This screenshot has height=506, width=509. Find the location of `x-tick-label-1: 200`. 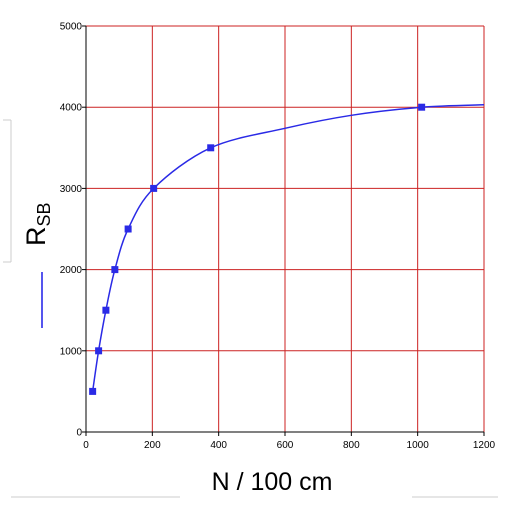

x-tick-label-1: 200 is located at coordinates (152, 445).